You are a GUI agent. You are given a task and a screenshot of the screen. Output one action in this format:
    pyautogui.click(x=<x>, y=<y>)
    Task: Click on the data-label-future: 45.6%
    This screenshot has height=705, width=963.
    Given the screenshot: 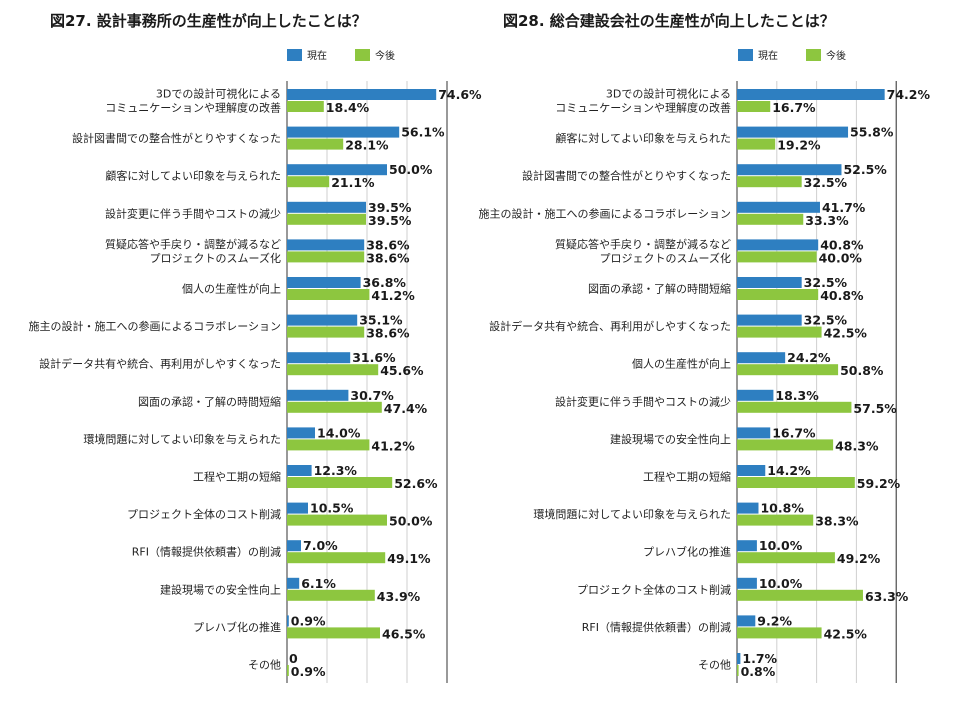 What is the action you would take?
    pyautogui.click(x=402, y=370)
    